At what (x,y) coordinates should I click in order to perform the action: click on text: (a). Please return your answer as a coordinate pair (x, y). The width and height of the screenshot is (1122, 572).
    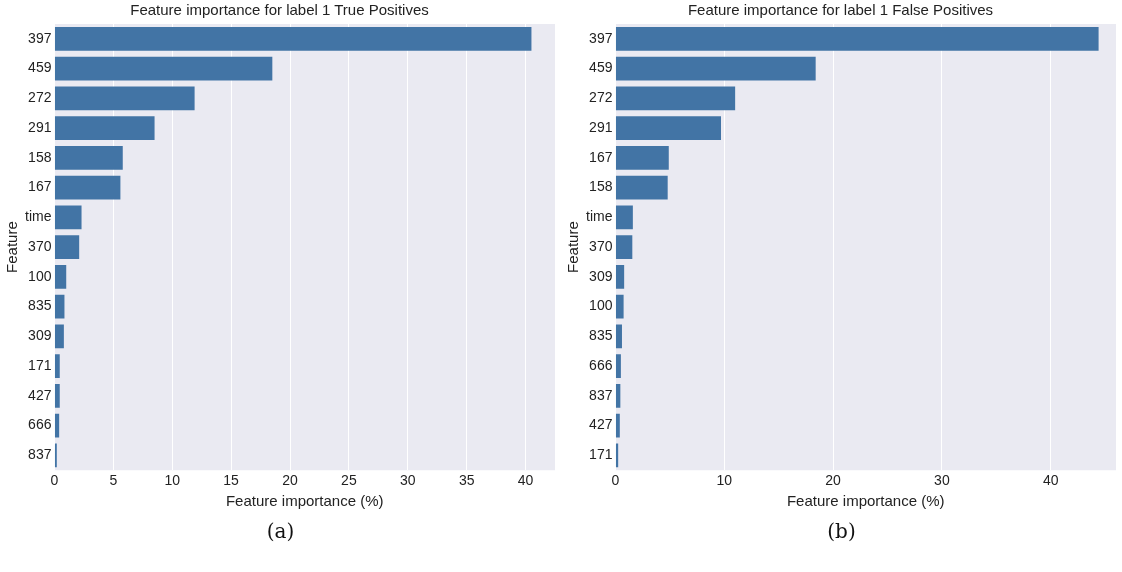
    Looking at the image, I should click on (280, 531).